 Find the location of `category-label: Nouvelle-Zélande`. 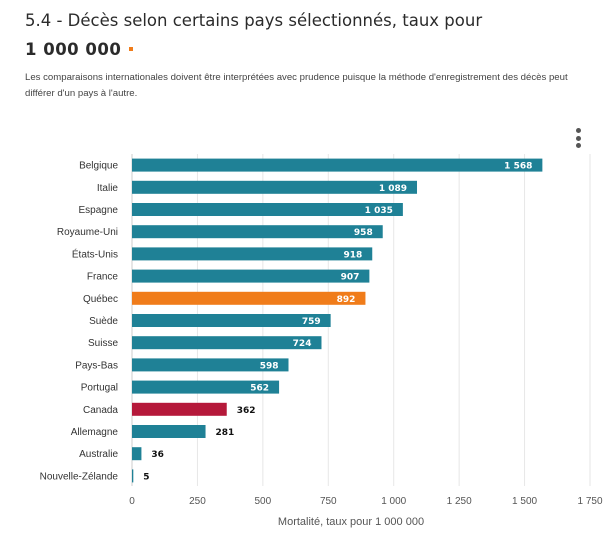

category-label: Nouvelle-Zélande is located at coordinates (79, 476).